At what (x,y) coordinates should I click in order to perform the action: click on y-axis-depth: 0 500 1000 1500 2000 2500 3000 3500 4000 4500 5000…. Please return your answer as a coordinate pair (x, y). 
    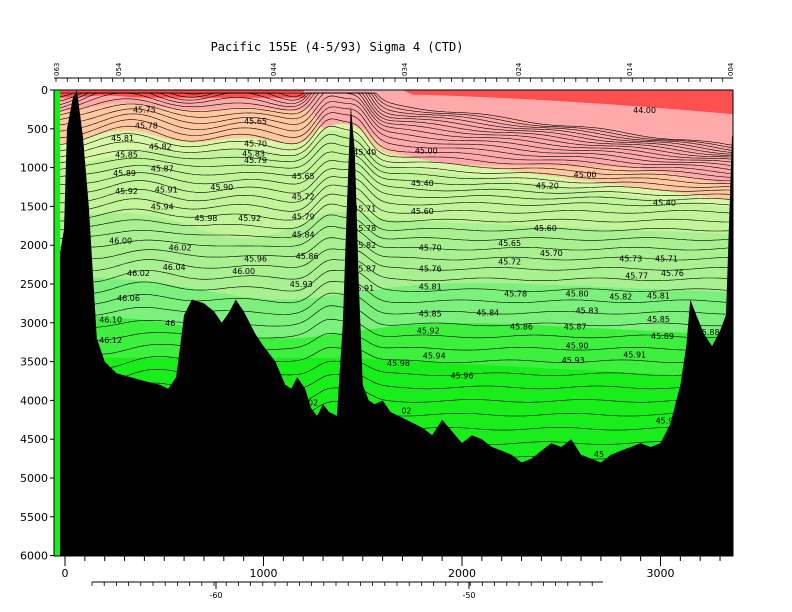
    Looking at the image, I should click on (37, 323).